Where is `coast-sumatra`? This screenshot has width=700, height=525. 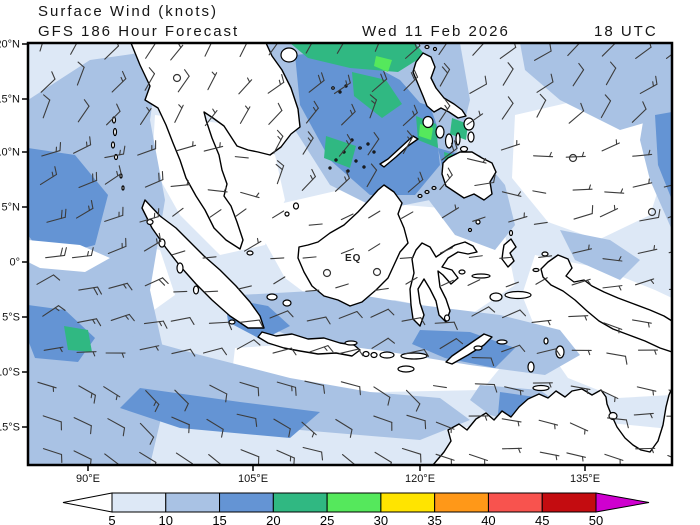 coast-sumatra is located at coordinates (203, 264).